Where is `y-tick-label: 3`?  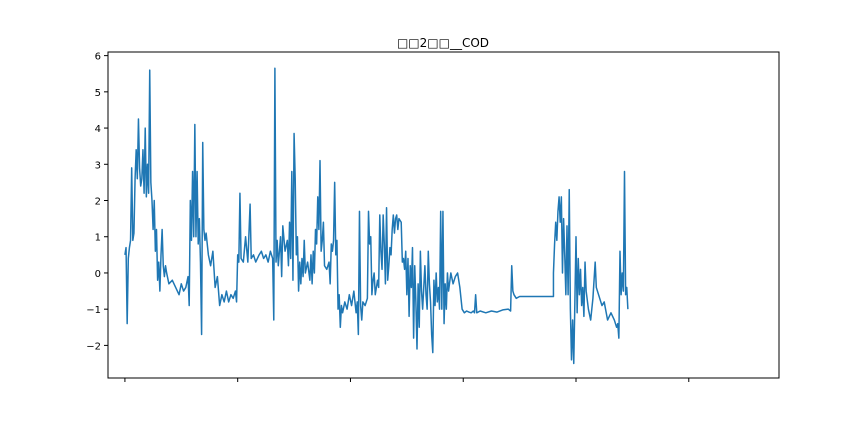
y-tick-label: 3 is located at coordinates (98, 165).